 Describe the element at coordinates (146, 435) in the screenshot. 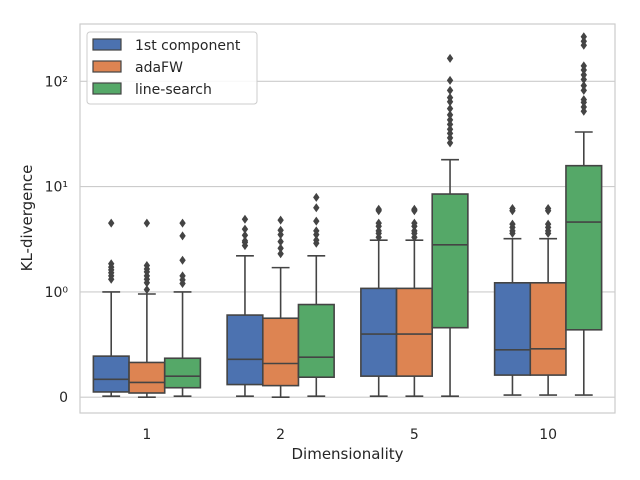

I see `x-tick-label: 1` at that location.